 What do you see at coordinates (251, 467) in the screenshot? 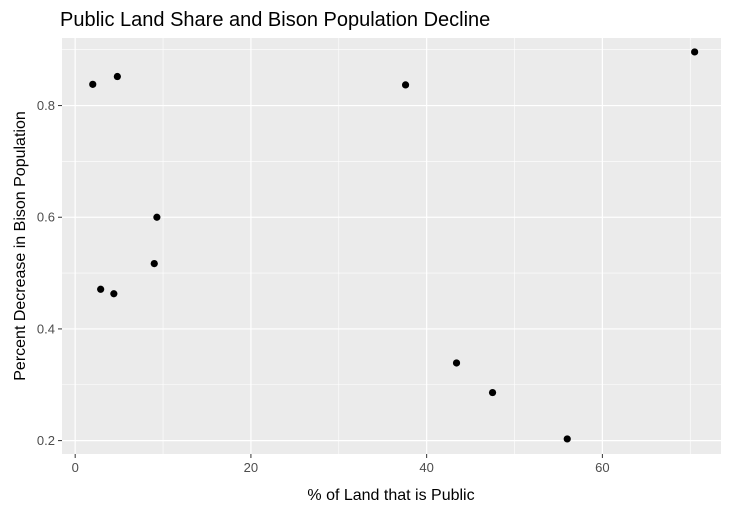
I see `x-tick-label: 20` at bounding box center [251, 467].